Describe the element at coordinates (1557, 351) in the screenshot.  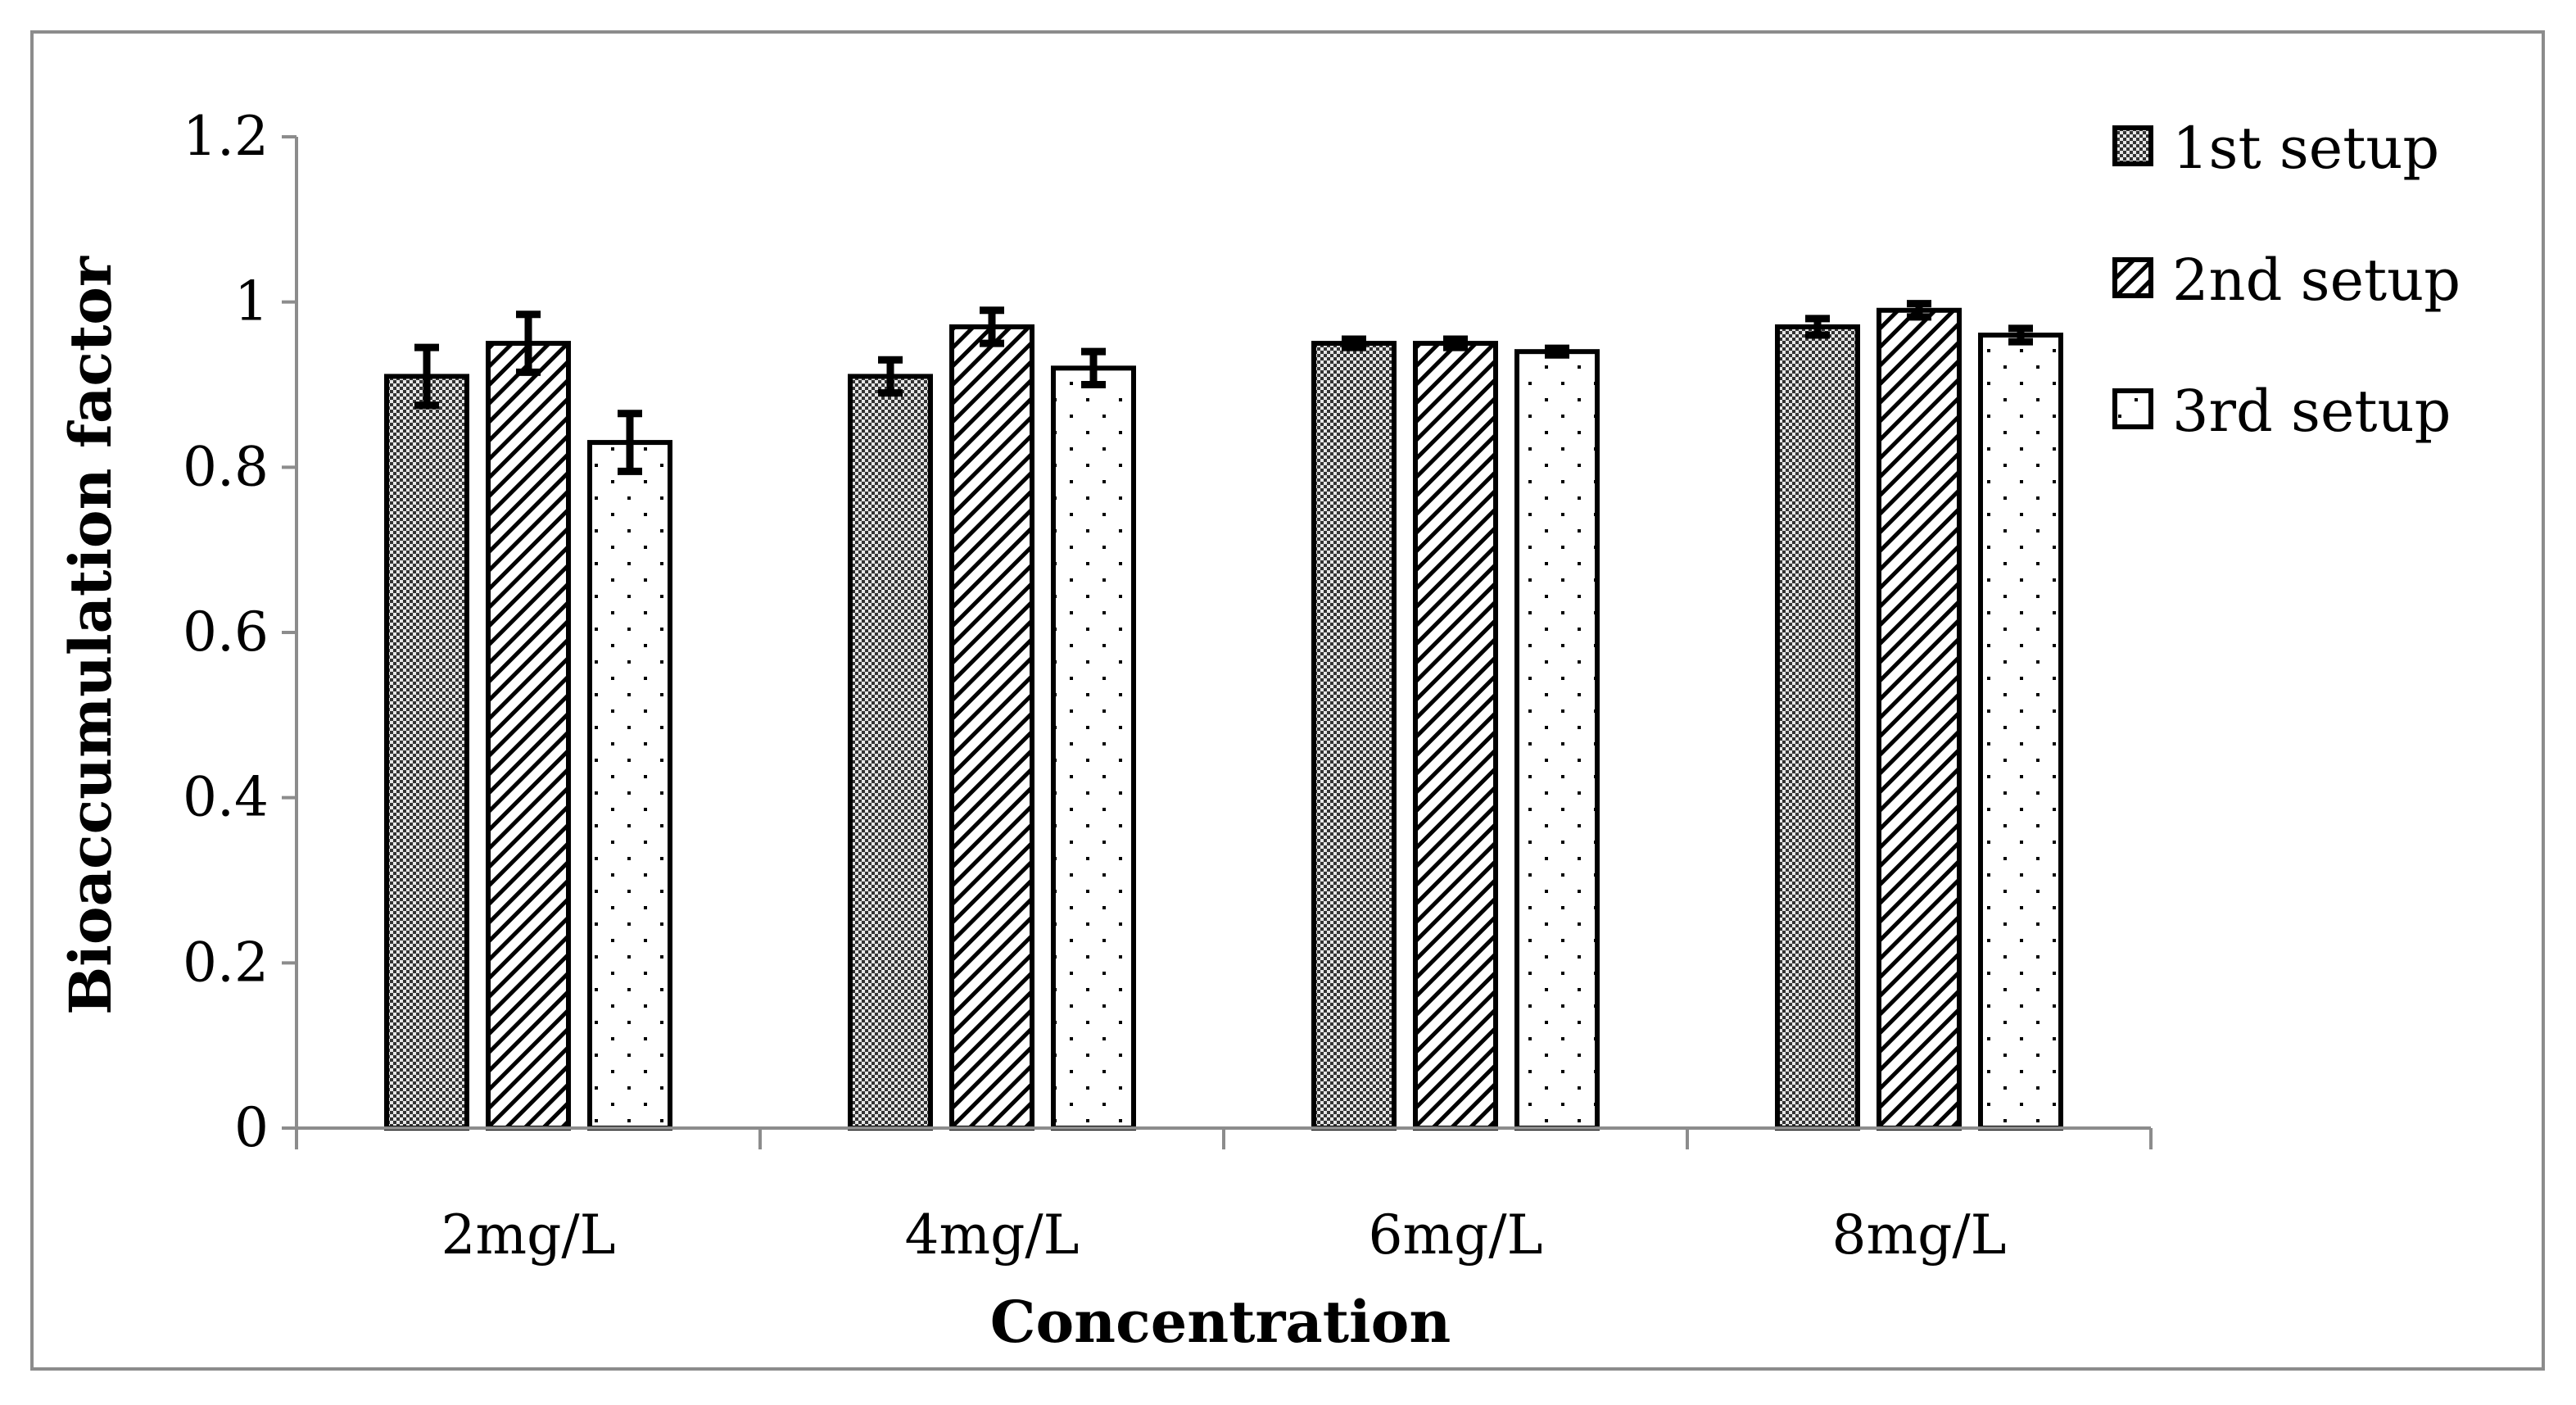
I see `error-bar-3rd-setup-6mg-l` at that location.